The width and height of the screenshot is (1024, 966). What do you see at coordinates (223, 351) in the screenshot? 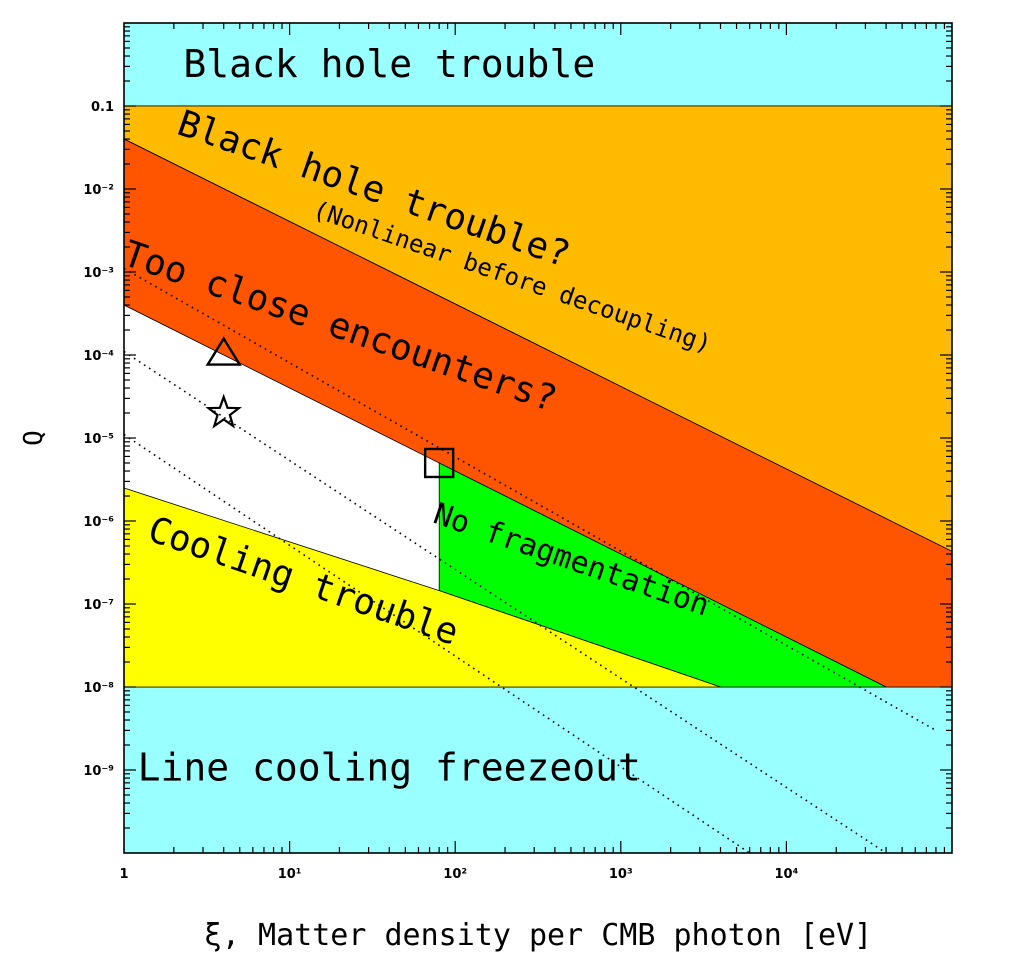
I see `triangle-marker` at bounding box center [223, 351].